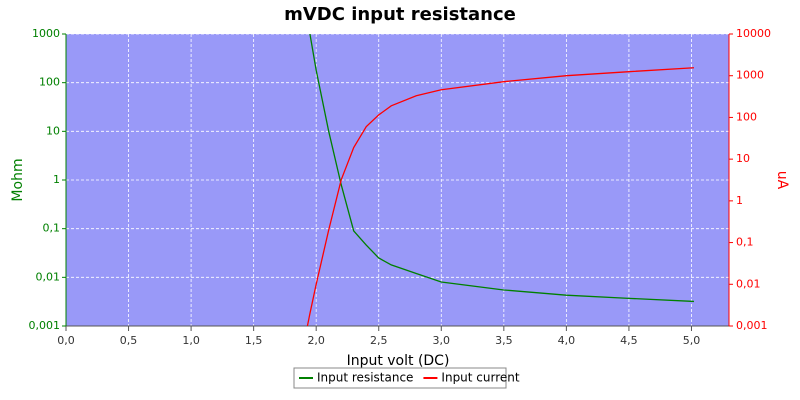 This screenshot has height=400, width=800. Describe the element at coordinates (442, 340) in the screenshot. I see `x-tick-label: 3,0` at that location.